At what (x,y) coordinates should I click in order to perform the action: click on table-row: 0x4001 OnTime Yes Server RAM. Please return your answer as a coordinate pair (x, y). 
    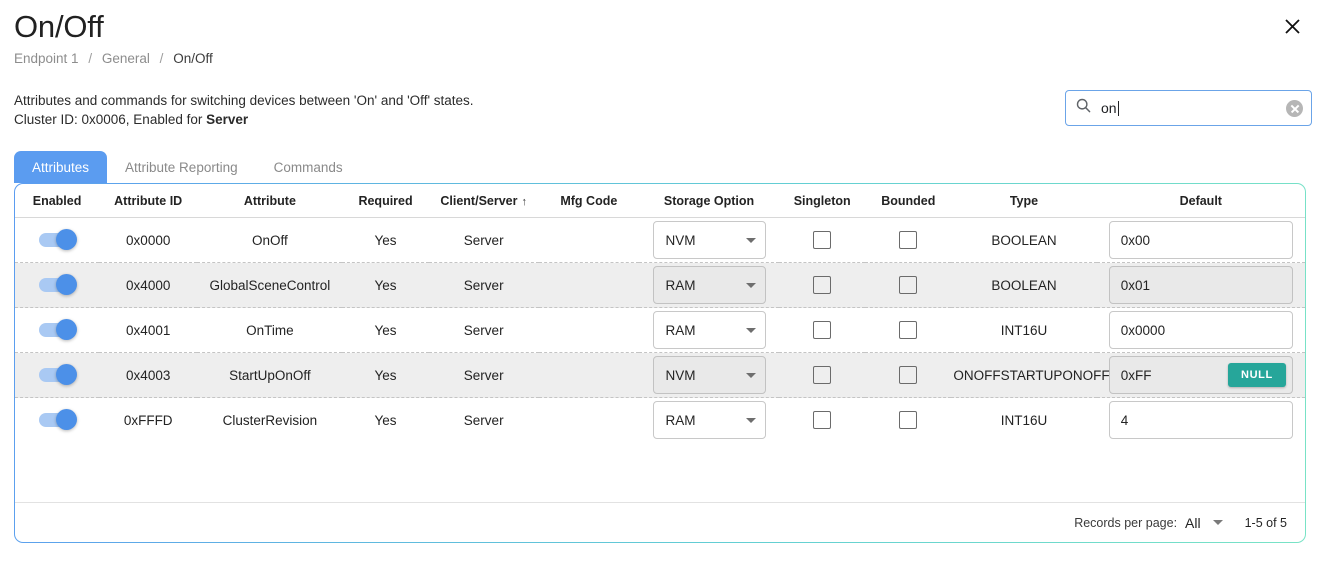
    Looking at the image, I should click on (660, 330).